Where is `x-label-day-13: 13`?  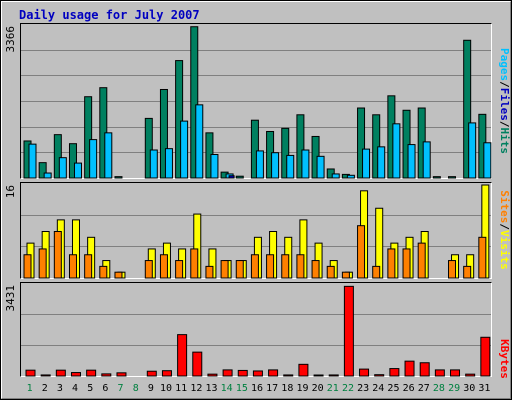
x-label-day-13: 13 is located at coordinates (211, 388).